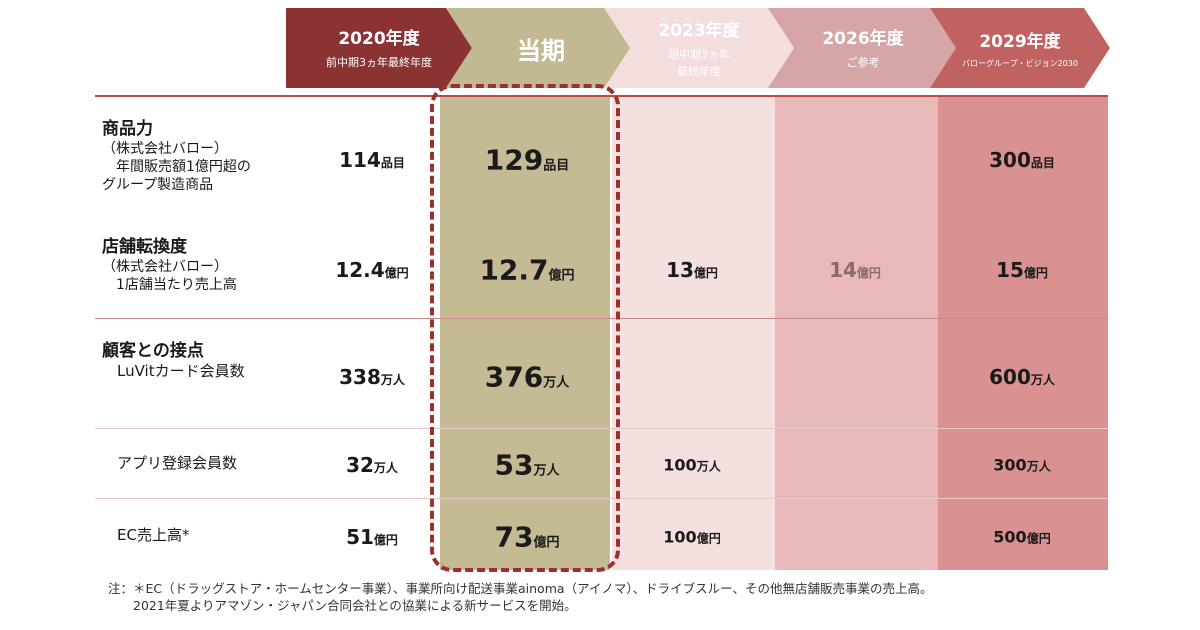 Image resolution: width=1200 pixels, height=630 pixels. What do you see at coordinates (1020, 63) in the screenshot?
I see `period-subtitle: バローグループ・ビジョン2030` at bounding box center [1020, 63].